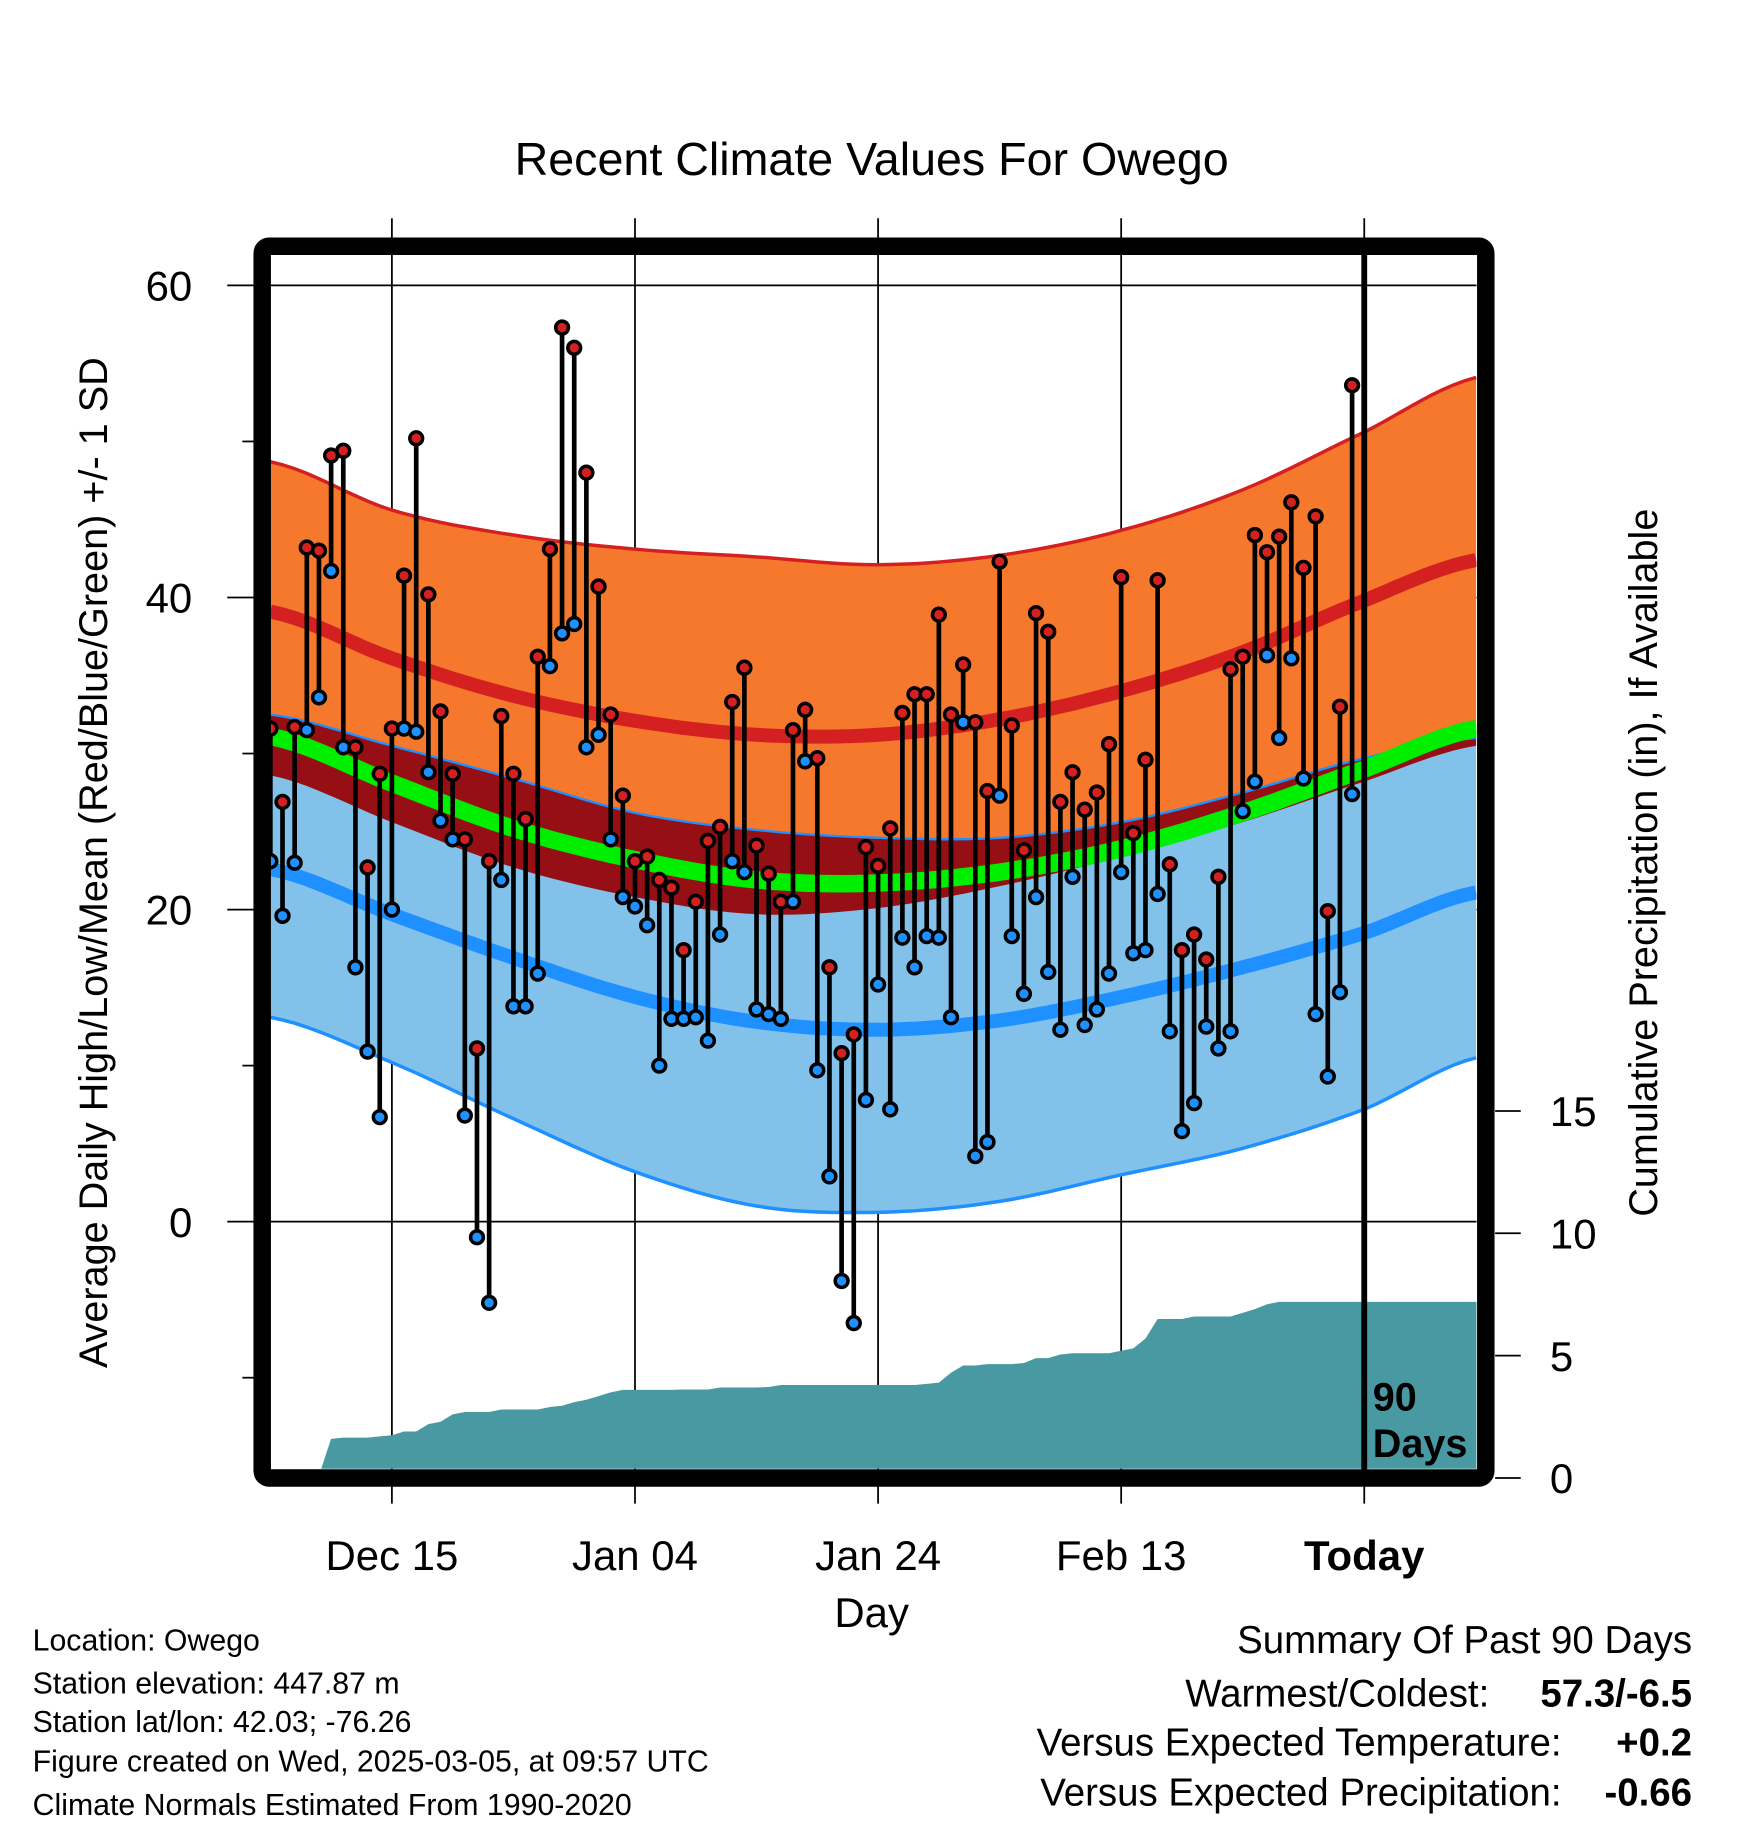  What do you see at coordinates (1121, 1555) in the screenshot?
I see `x-tick-label: Feb 13` at bounding box center [1121, 1555].